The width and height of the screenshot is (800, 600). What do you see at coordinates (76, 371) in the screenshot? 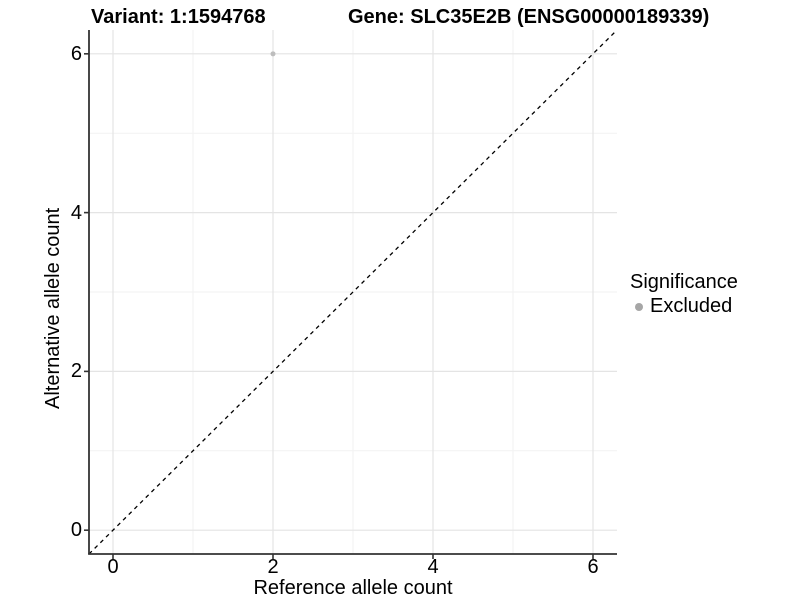
I see `y-tick-label-2: 2` at bounding box center [76, 371].